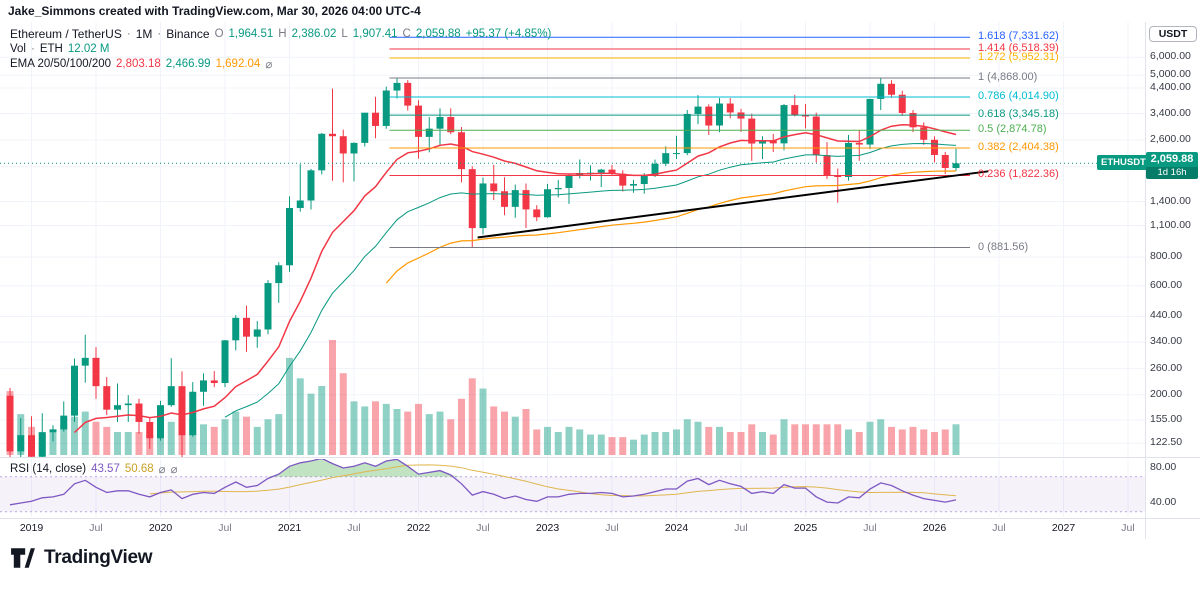 Image resolution: width=1200 pixels, height=589 pixels. I want to click on price-axis-label: 1,100.00, so click(1170, 224).